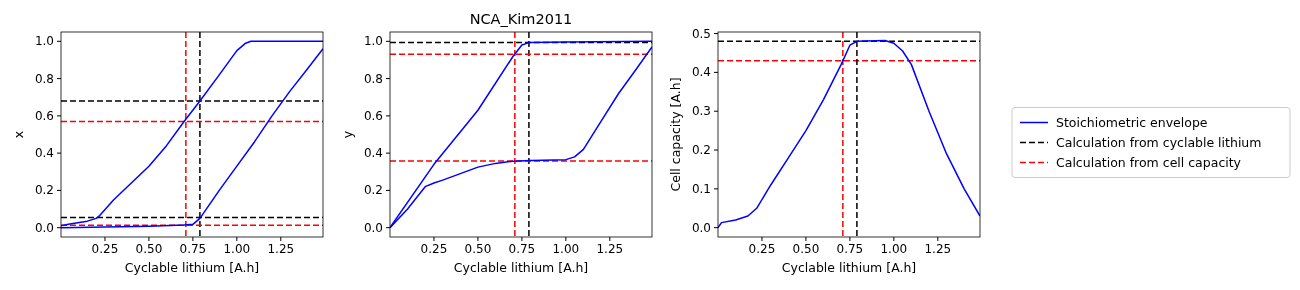 The width and height of the screenshot is (1300, 290). What do you see at coordinates (1149, 162) in the screenshot?
I see `legend-label: Calculation from cell capacity` at bounding box center [1149, 162].